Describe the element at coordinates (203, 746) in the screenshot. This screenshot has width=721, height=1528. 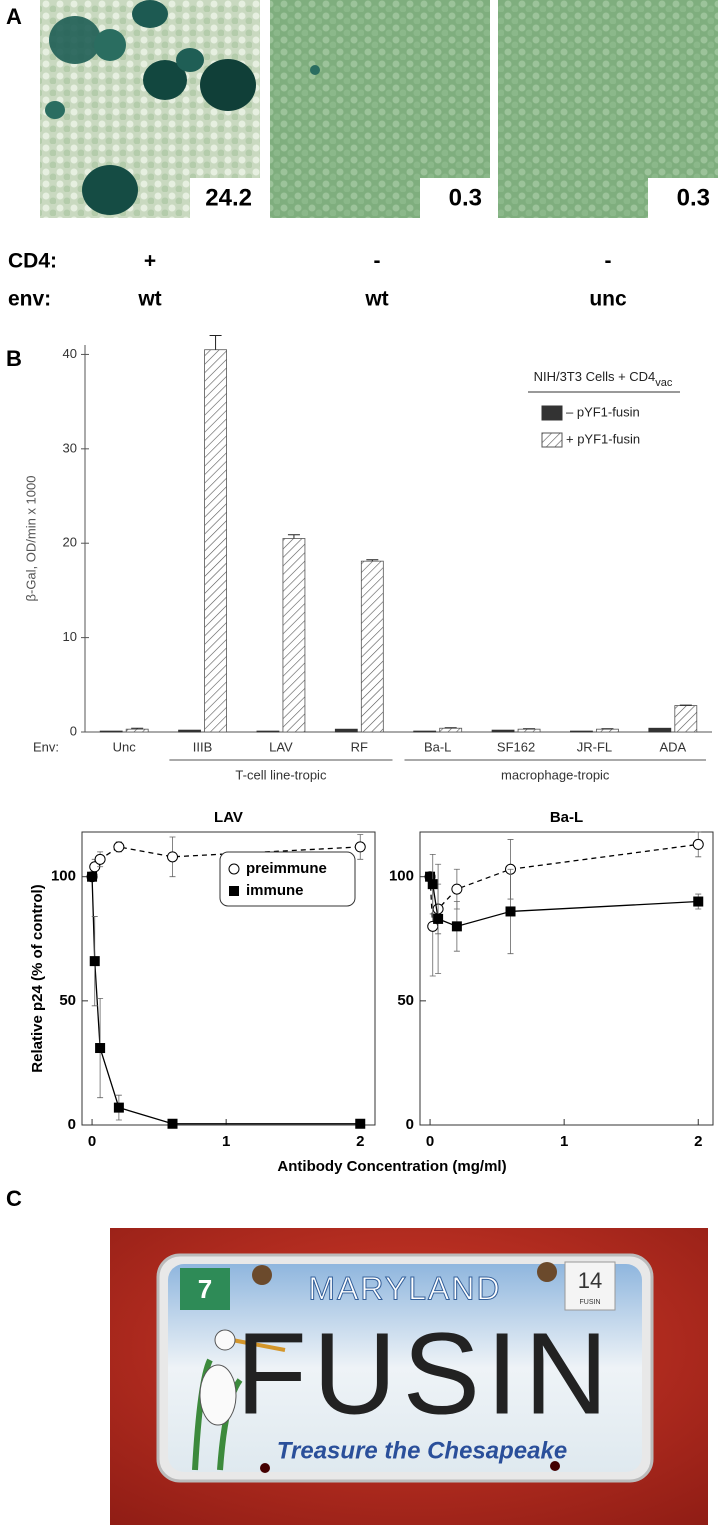
I see `x-tick-label: IIIB` at that location.